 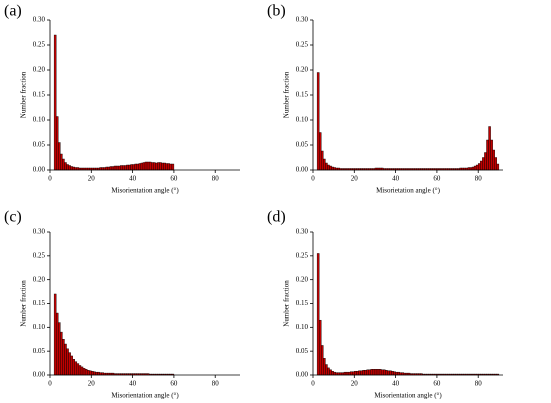 I want to click on panel-label: (a), so click(x=13, y=11).